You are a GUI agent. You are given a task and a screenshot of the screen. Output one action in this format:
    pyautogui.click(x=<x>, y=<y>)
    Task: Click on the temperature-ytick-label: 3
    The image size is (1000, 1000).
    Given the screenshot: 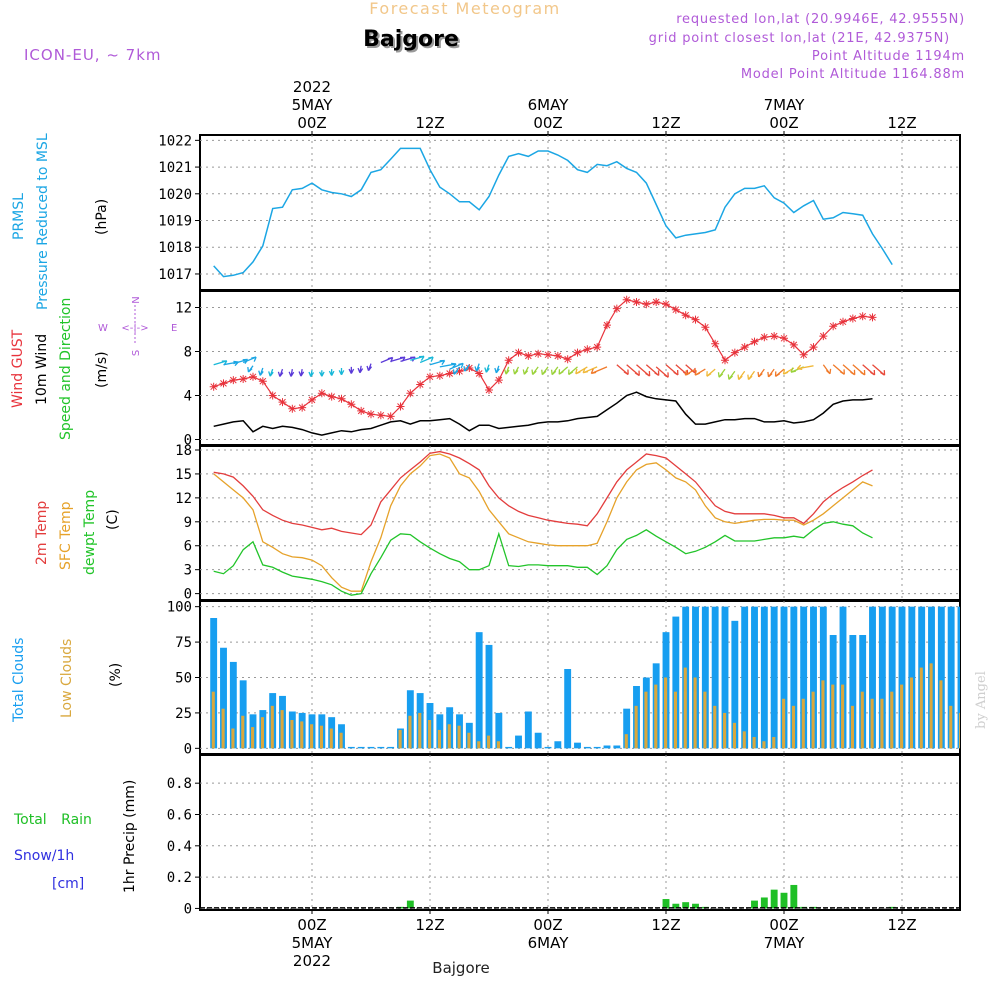 What is the action you would take?
    pyautogui.click(x=188, y=571)
    